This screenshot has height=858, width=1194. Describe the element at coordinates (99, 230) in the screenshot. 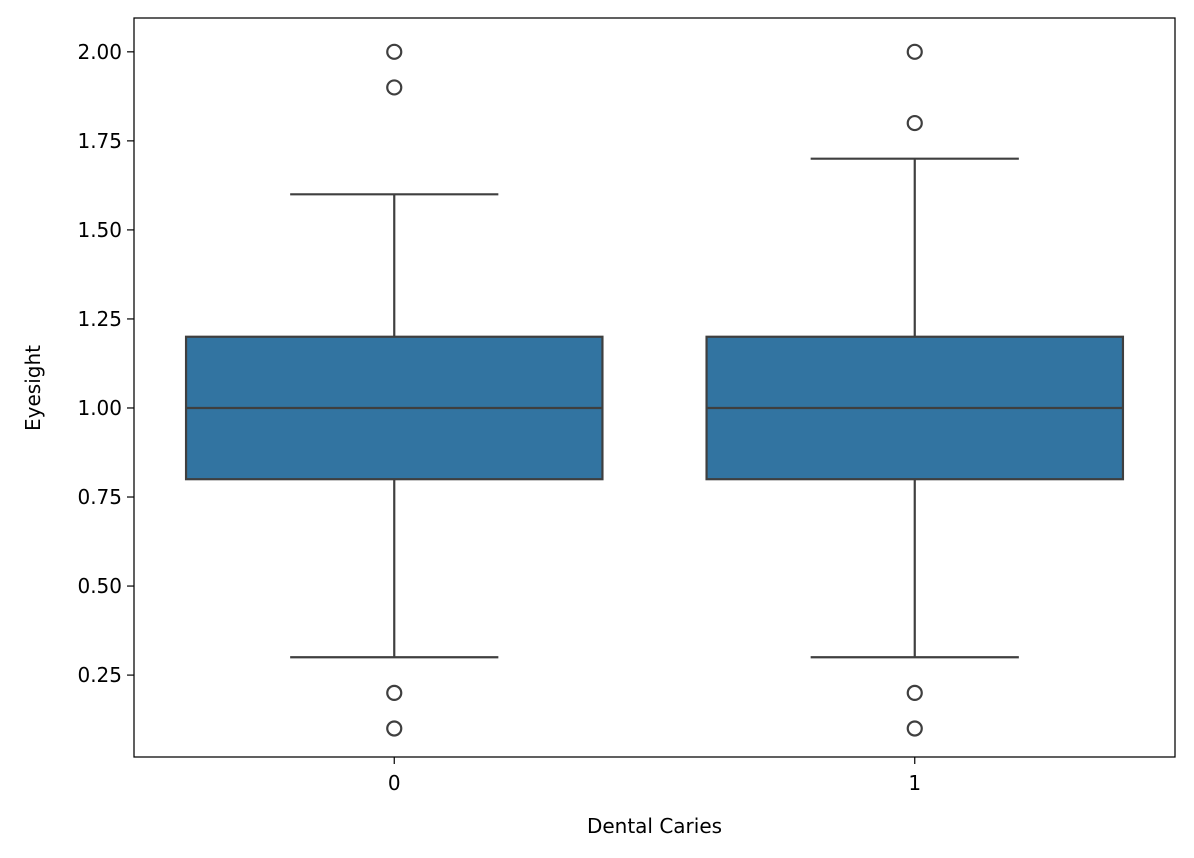

I see `y-tick-label: 1.50` at that location.